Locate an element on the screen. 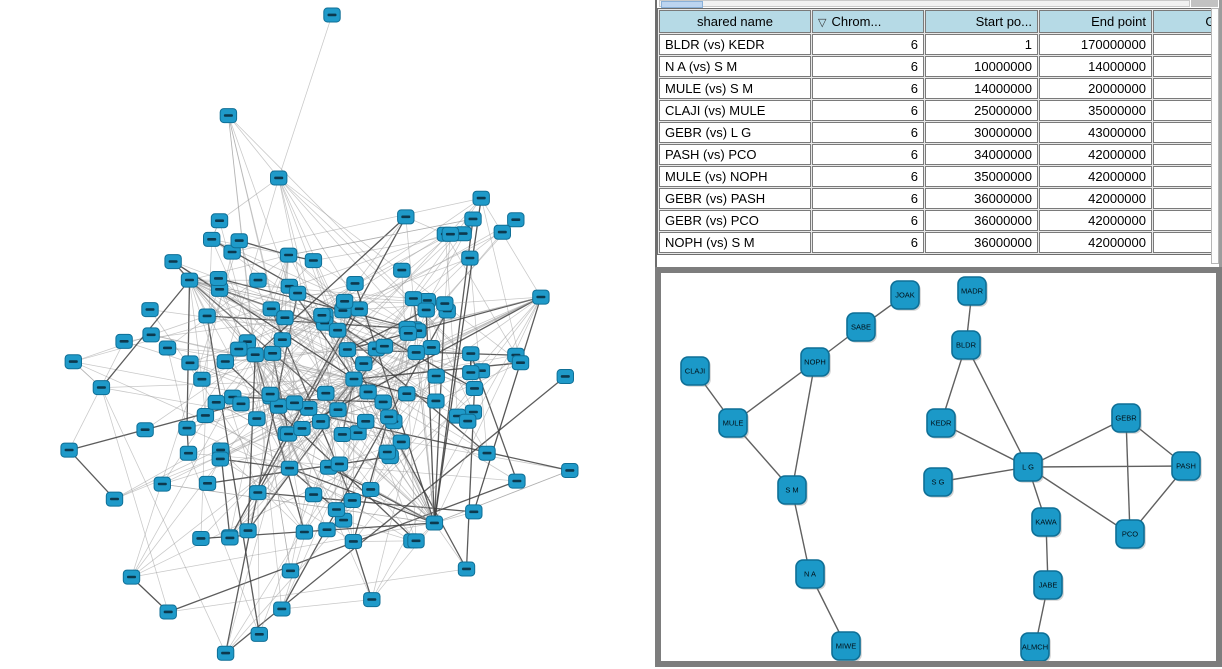  network-edge-l-g-pco is located at coordinates (1079, 500).